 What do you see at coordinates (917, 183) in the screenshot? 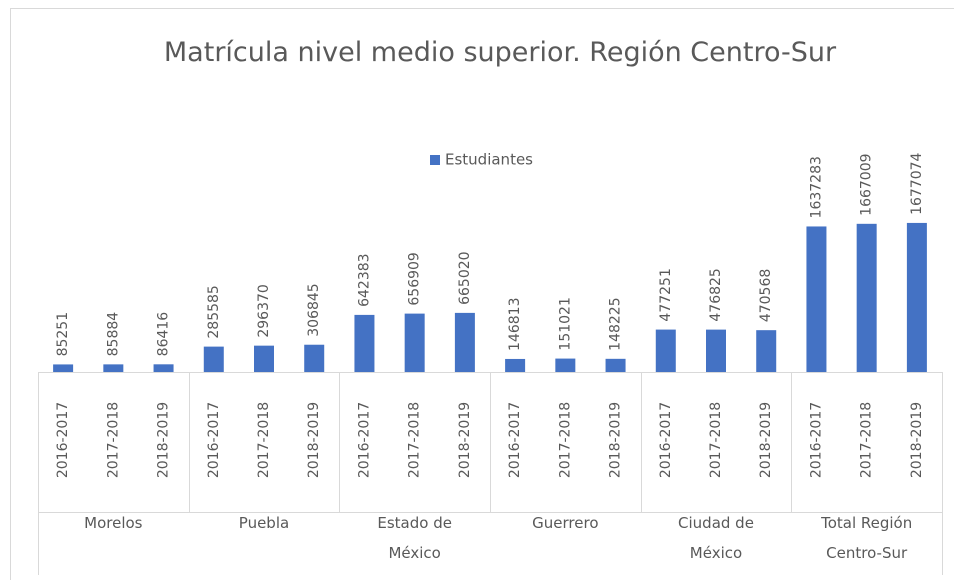
I see `data-label: 1677074` at bounding box center [917, 183].